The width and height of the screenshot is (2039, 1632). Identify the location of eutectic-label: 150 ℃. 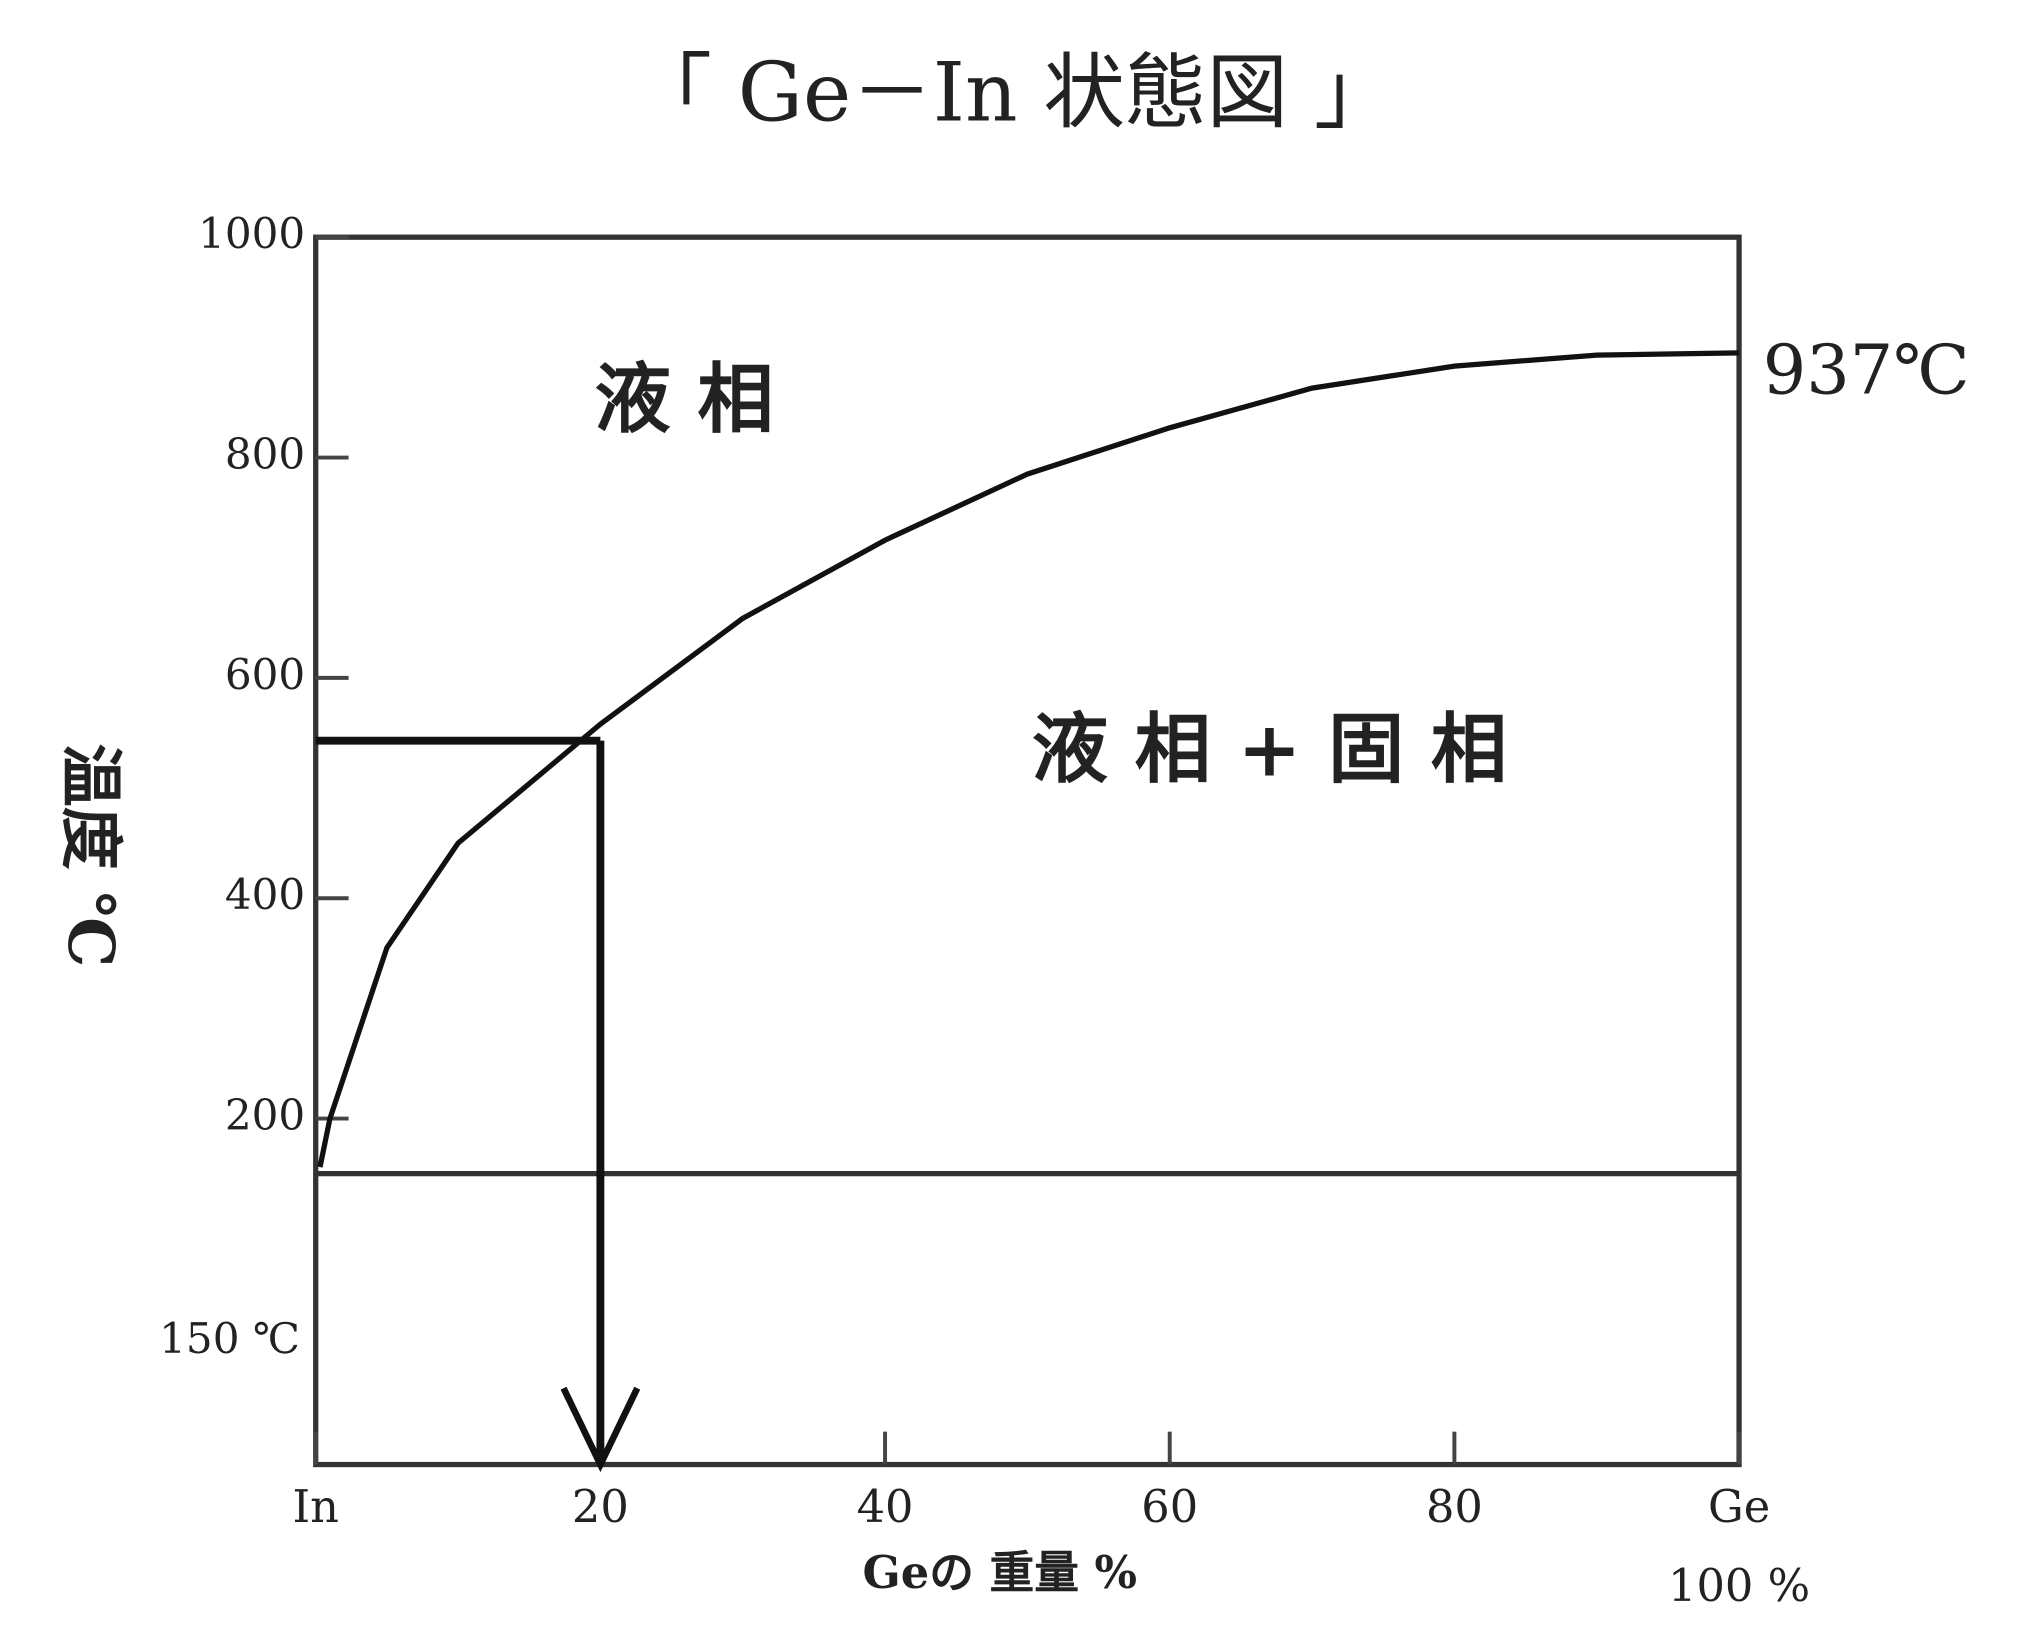
(229, 1338).